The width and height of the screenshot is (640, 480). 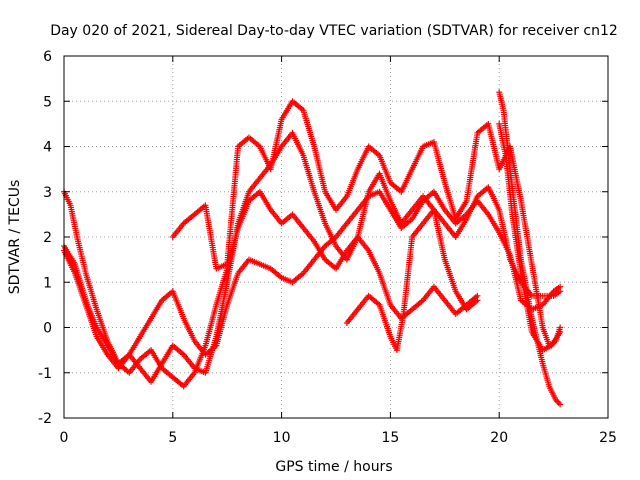 I want to click on y-tick-label: -2, so click(x=45, y=419).